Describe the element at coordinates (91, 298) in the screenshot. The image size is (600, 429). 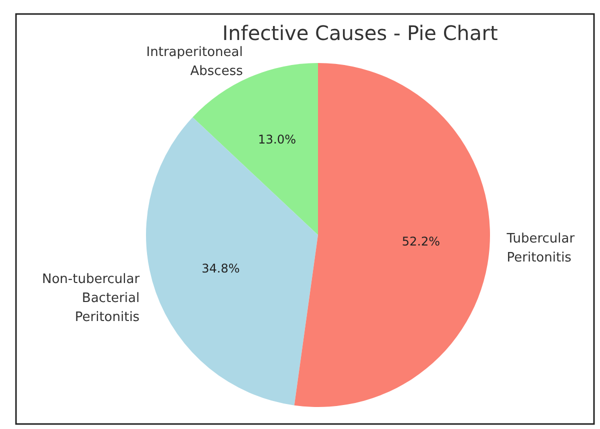
I see `slice-label: Non-tubercular Bacterial Peritonitis` at that location.